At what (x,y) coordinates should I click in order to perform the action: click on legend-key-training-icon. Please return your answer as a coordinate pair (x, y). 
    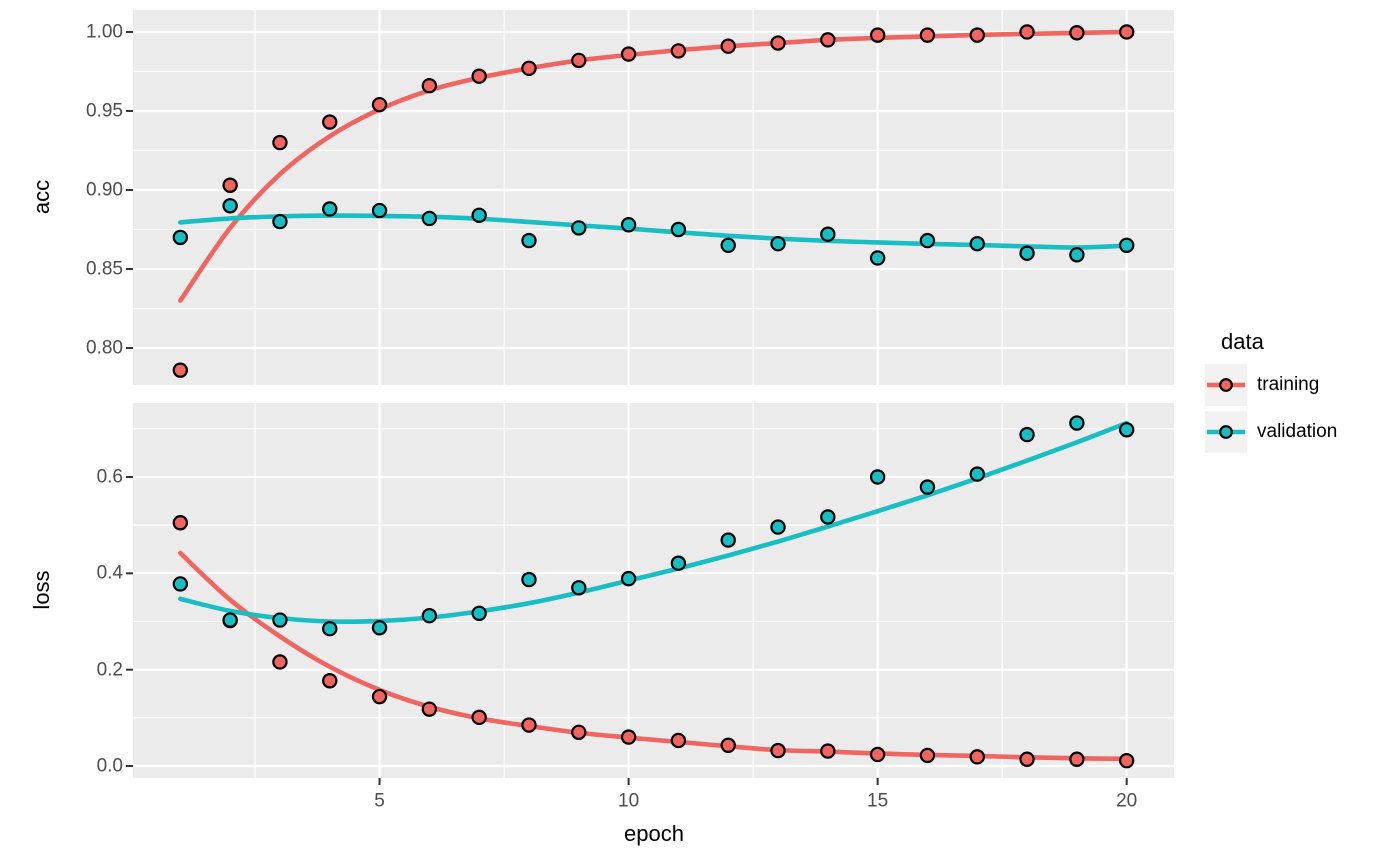
    Looking at the image, I should click on (1226, 385).